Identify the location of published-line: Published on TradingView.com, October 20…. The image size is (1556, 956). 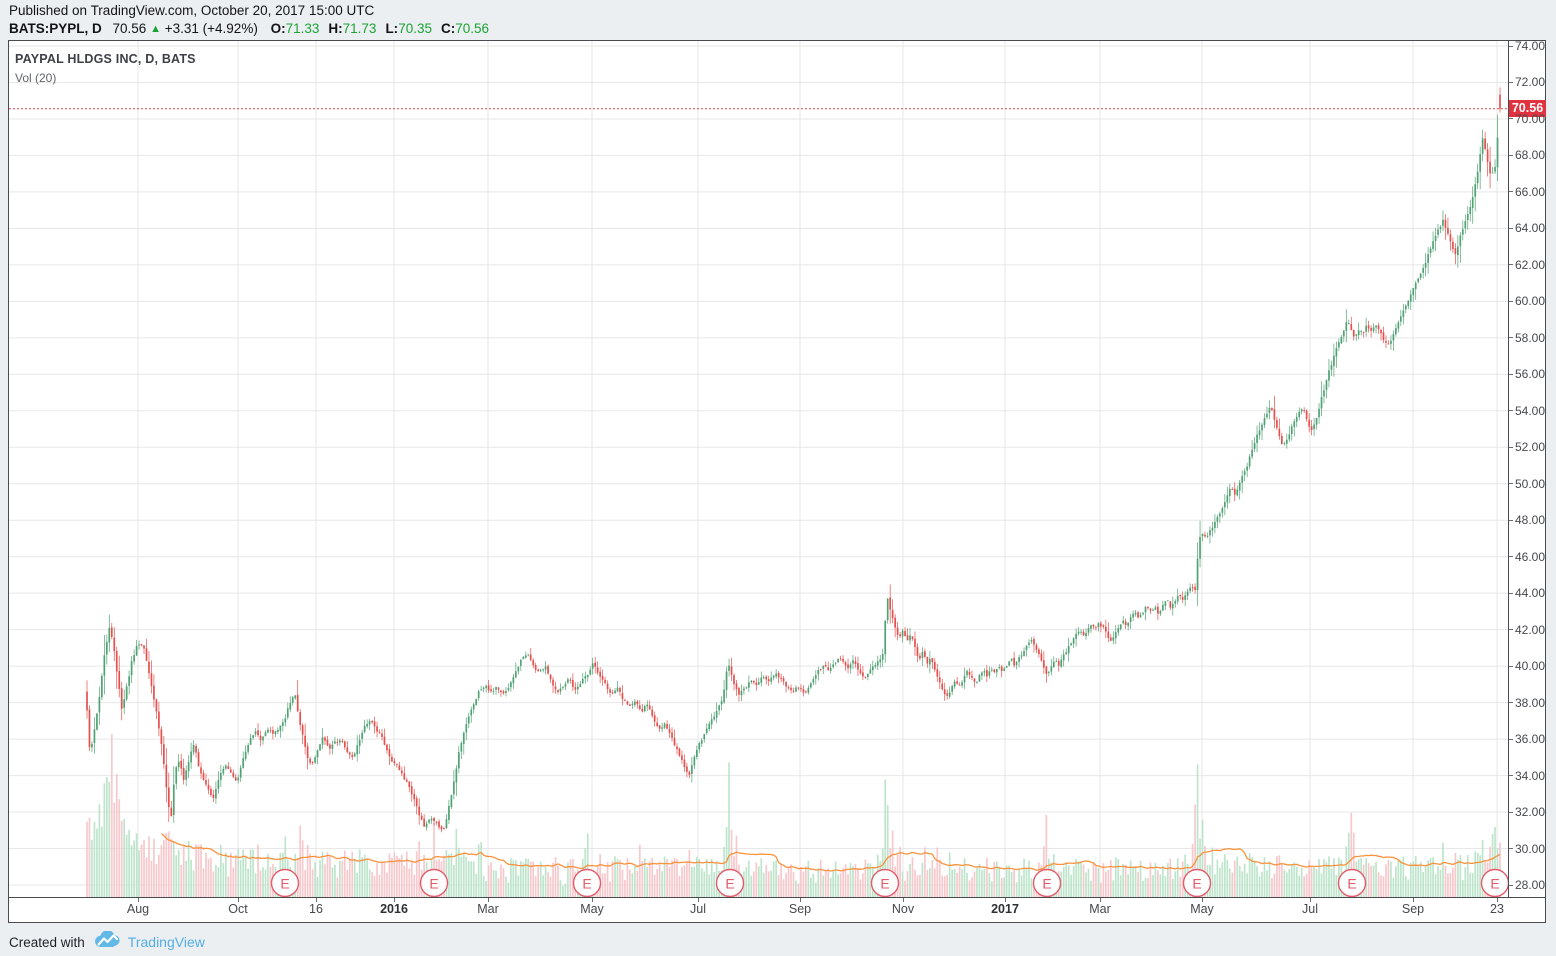
(192, 10).